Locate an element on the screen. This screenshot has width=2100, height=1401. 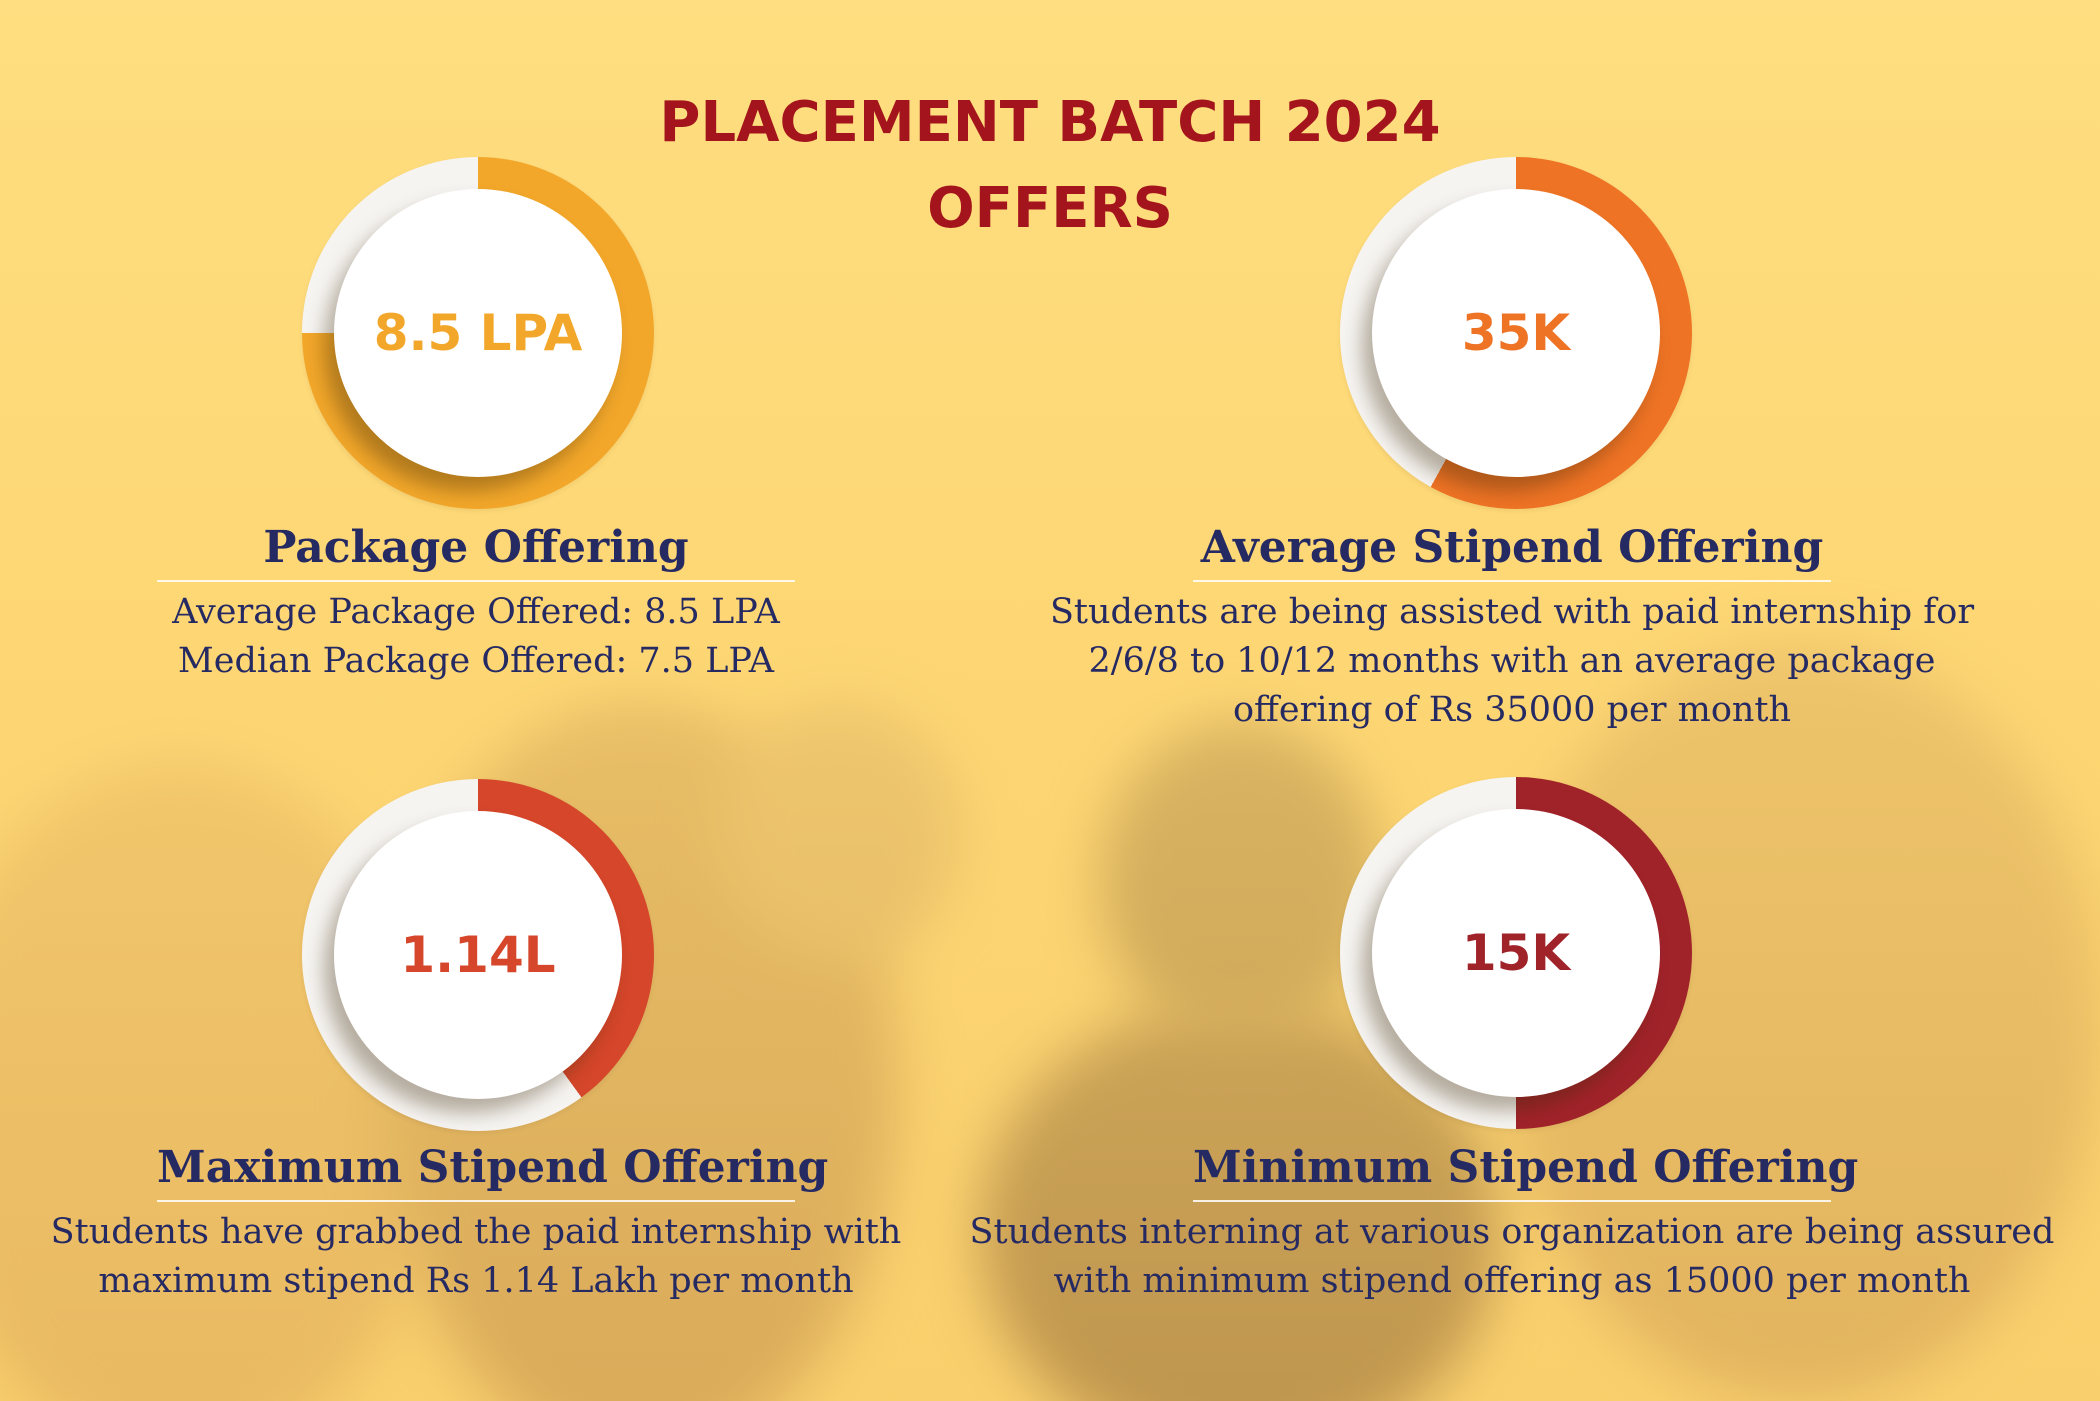
ring-center: 8.5 LPA is located at coordinates (478, 333).